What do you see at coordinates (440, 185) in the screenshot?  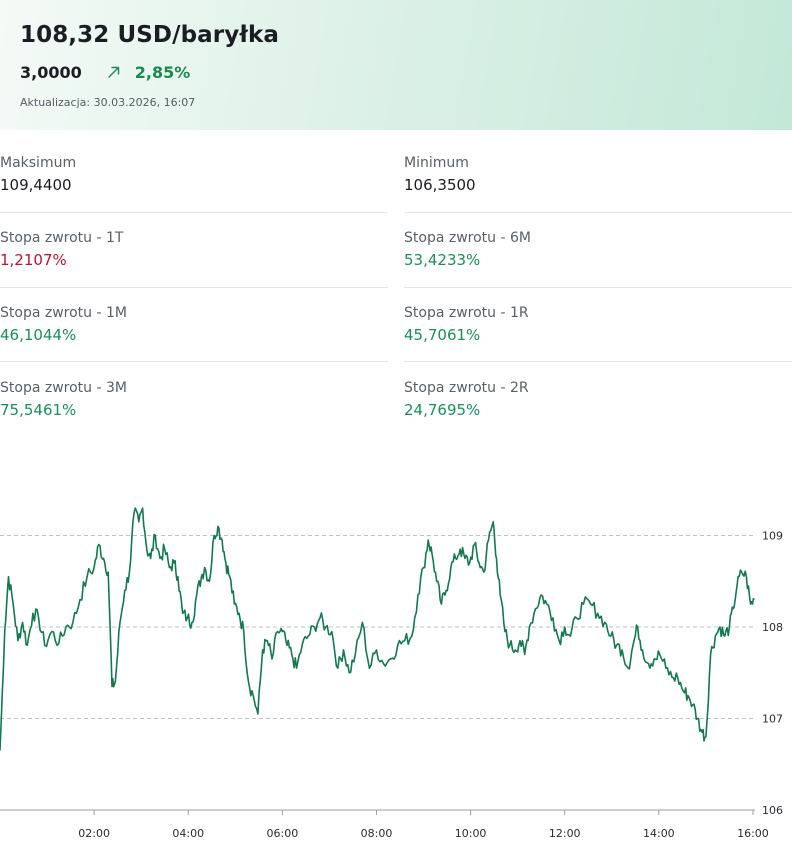 I see `stat-value: 106,3500` at bounding box center [440, 185].